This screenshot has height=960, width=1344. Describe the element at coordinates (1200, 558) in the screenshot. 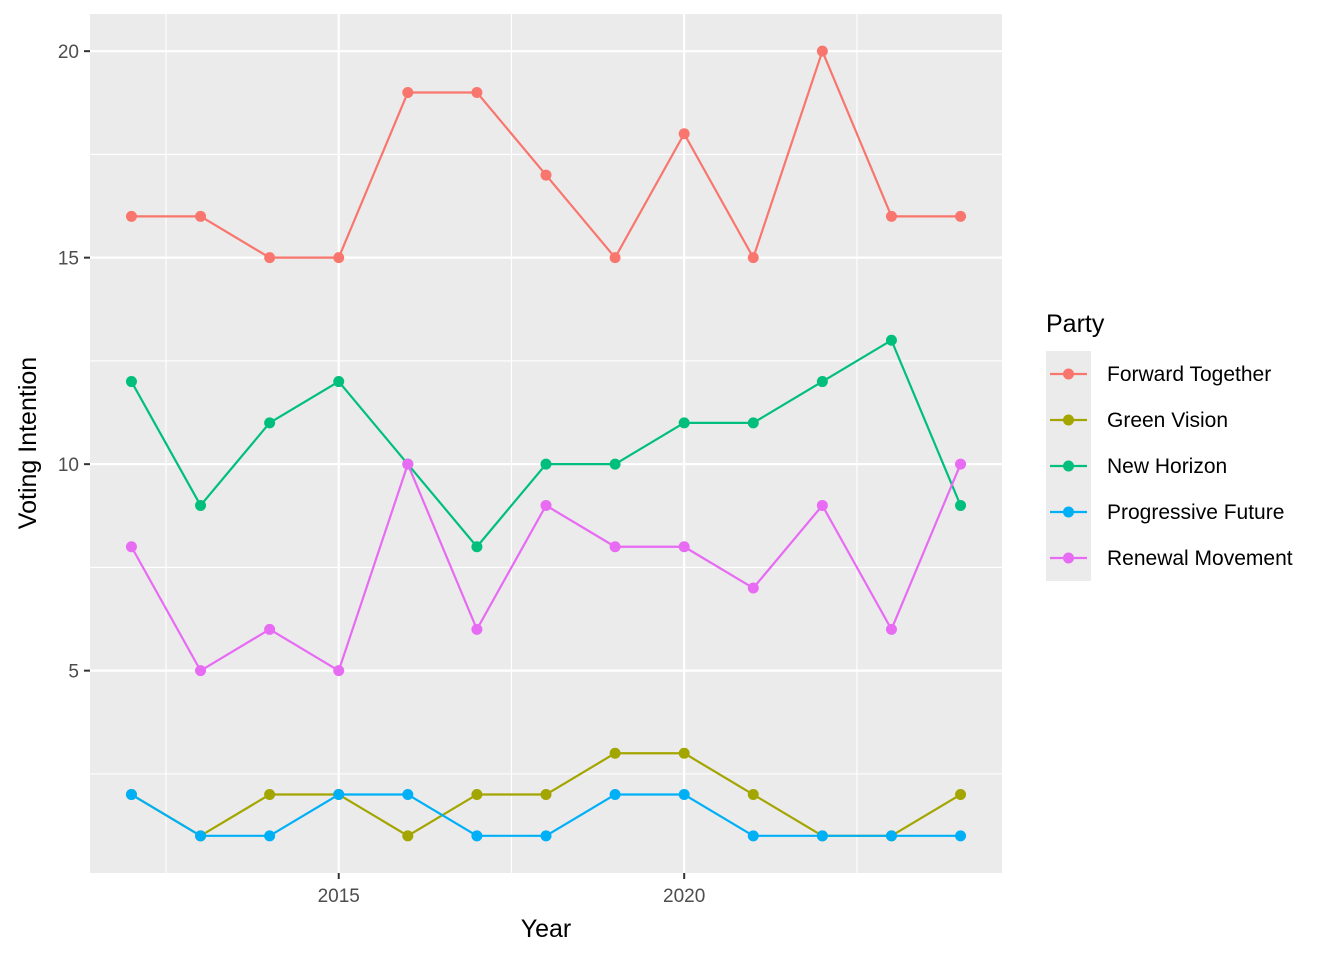

I see `legend-label: Renewal Movement` at that location.